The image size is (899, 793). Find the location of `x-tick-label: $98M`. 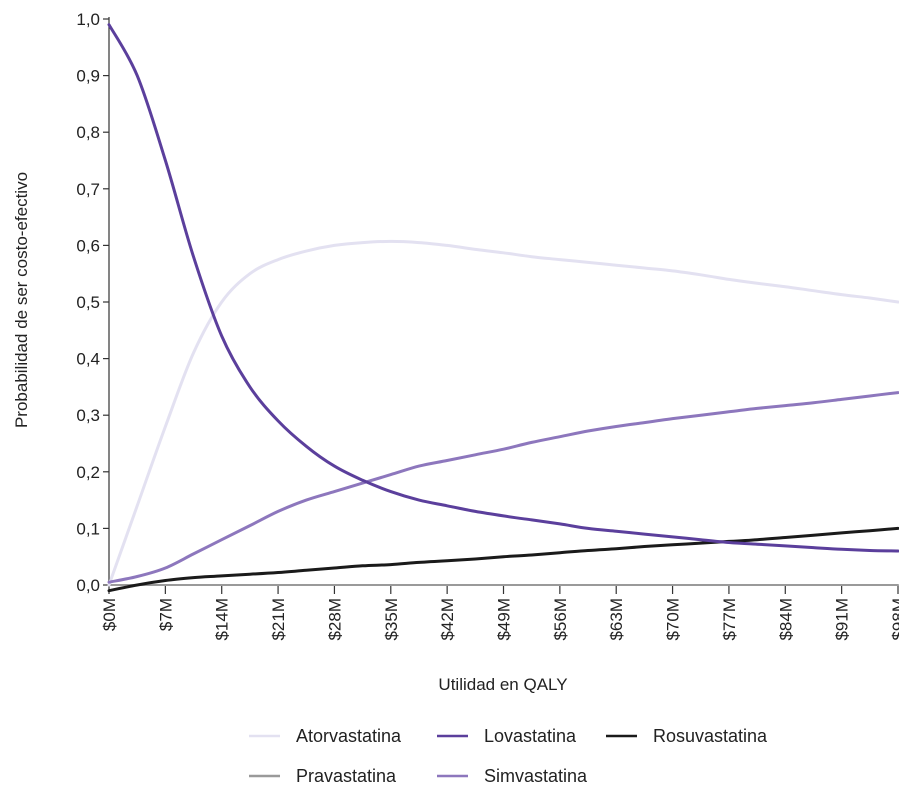

x-tick-label: $98M is located at coordinates (894, 619).